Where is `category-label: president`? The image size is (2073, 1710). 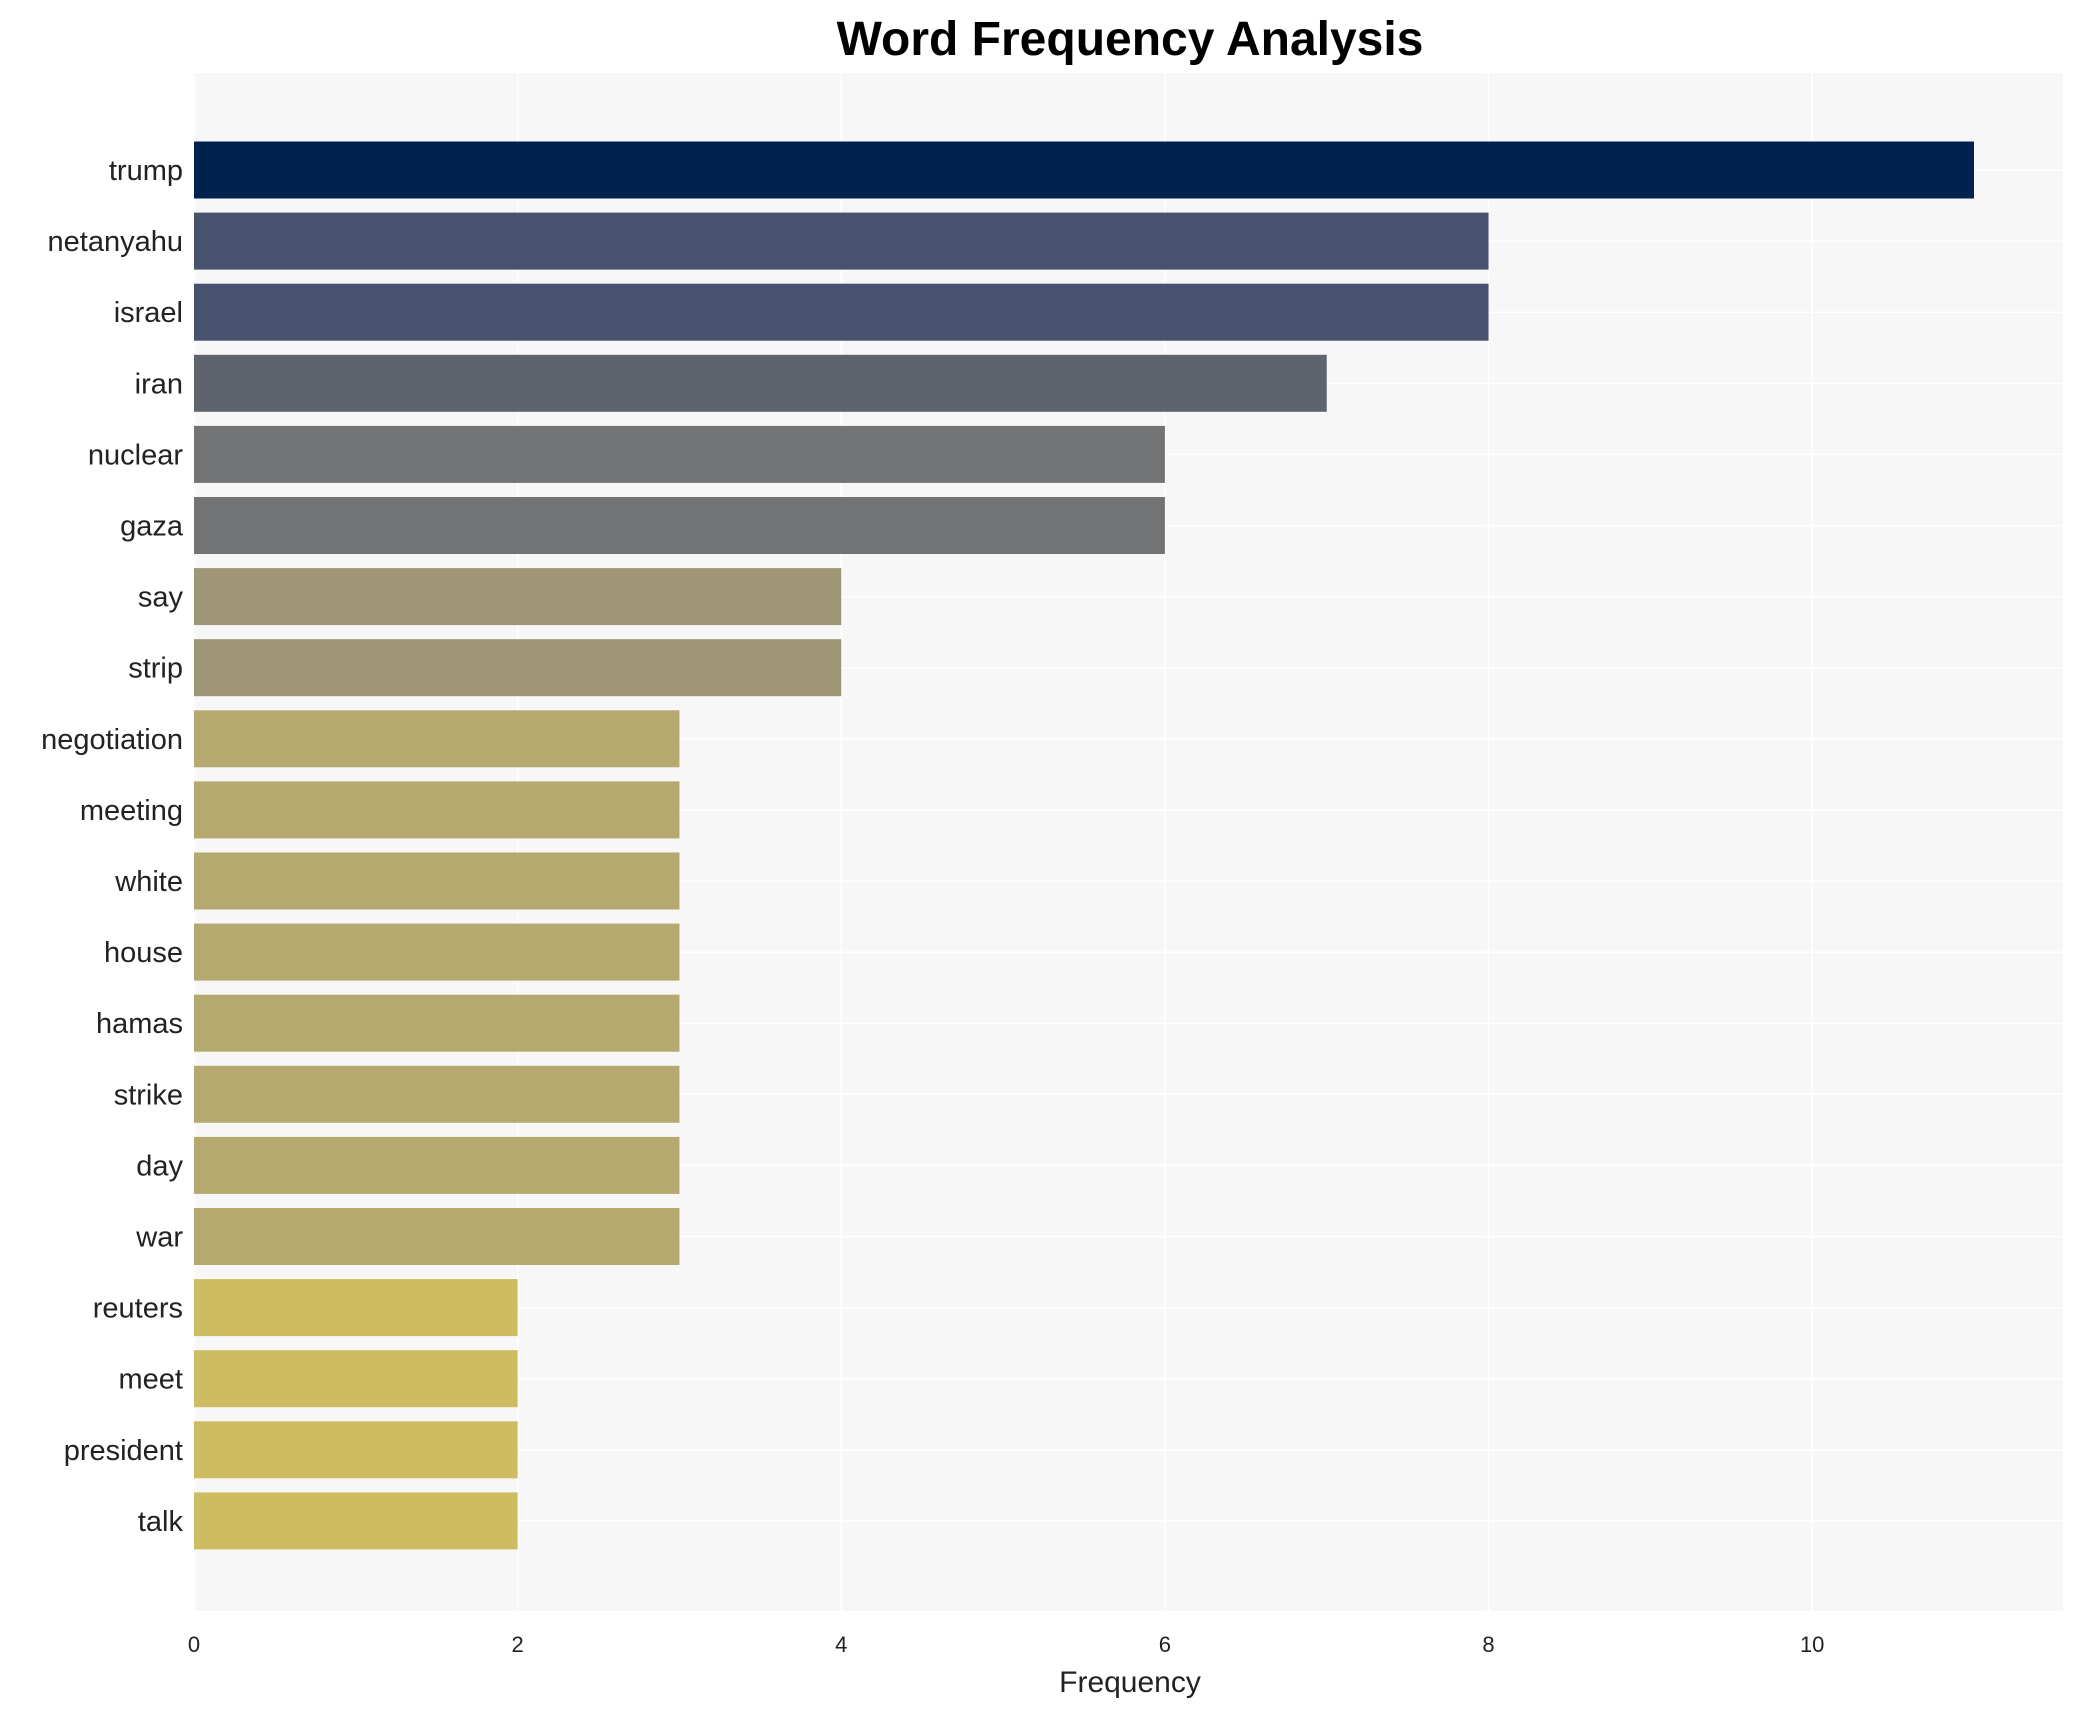 category-label: president is located at coordinates (123, 1451).